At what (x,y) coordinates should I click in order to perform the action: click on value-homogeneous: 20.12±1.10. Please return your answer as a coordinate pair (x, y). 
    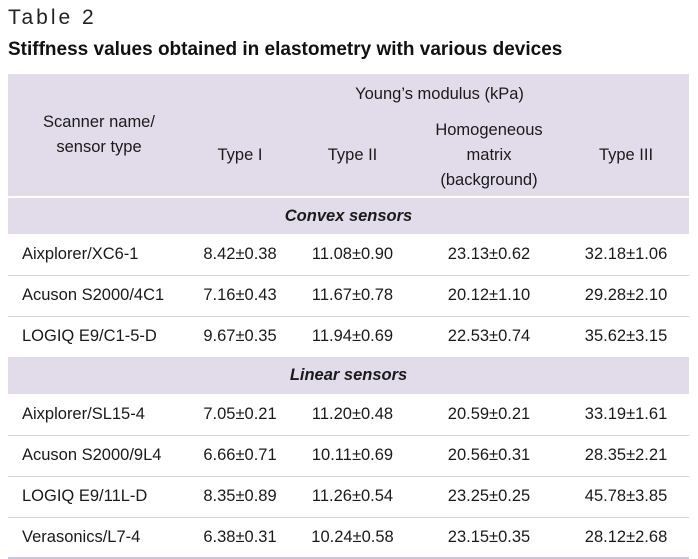
    Looking at the image, I should click on (489, 295).